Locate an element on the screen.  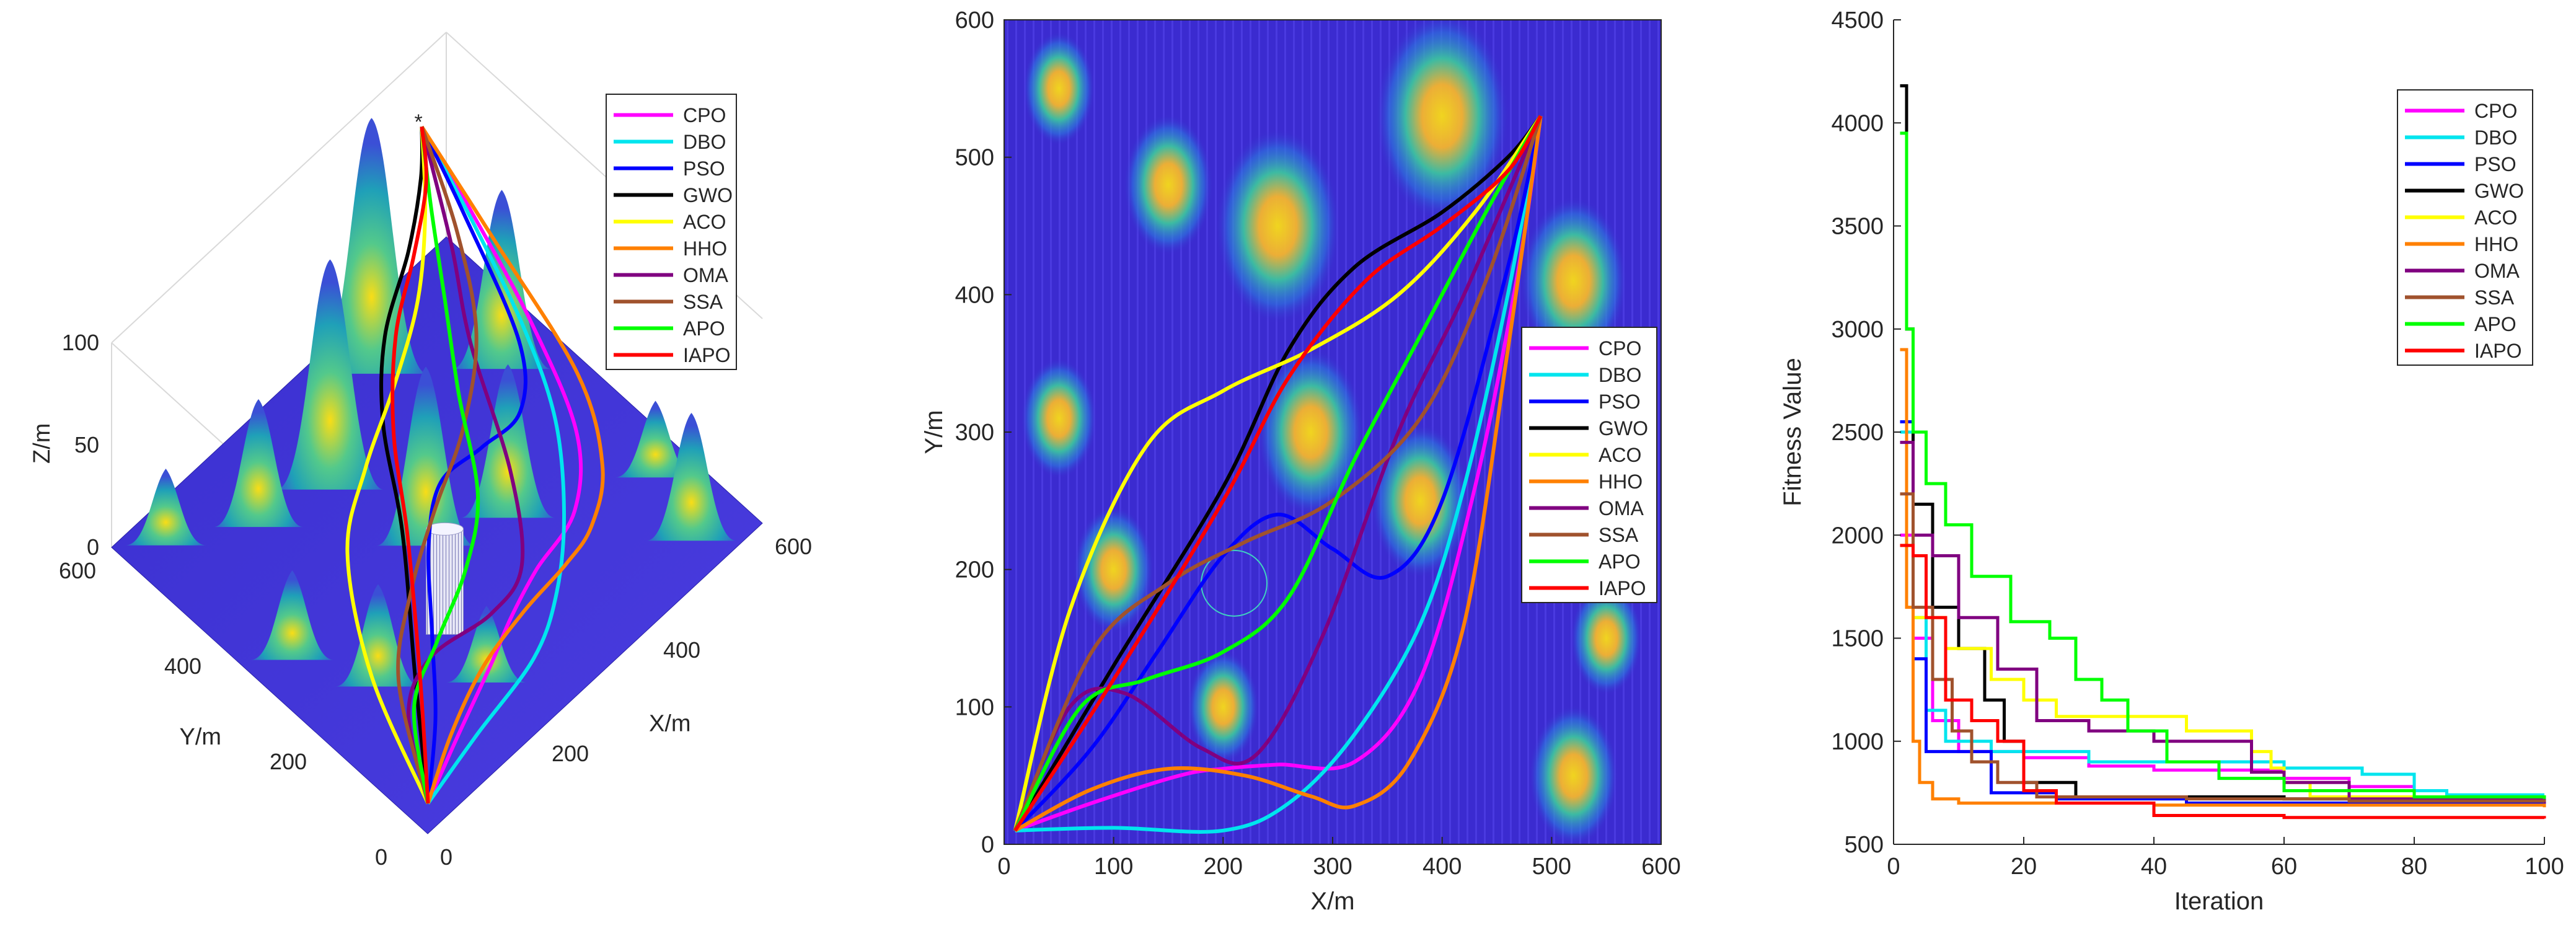
path-dbo is located at coordinates (493, 465).